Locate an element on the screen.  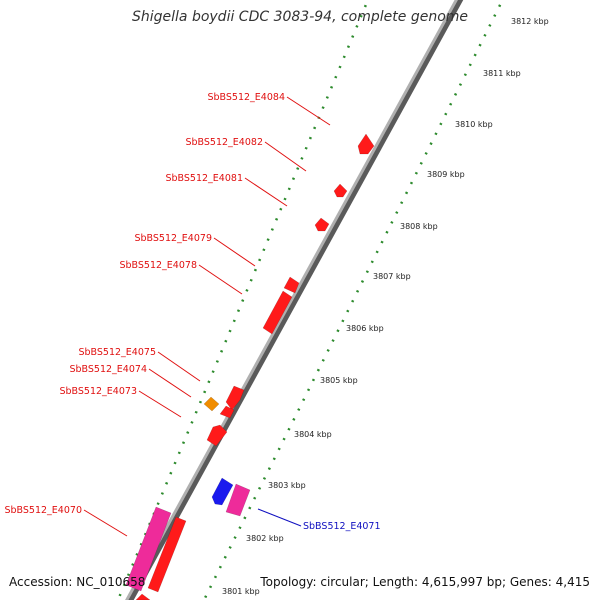
scale-tick-label: 3806 kbp is located at coordinates (365, 328).